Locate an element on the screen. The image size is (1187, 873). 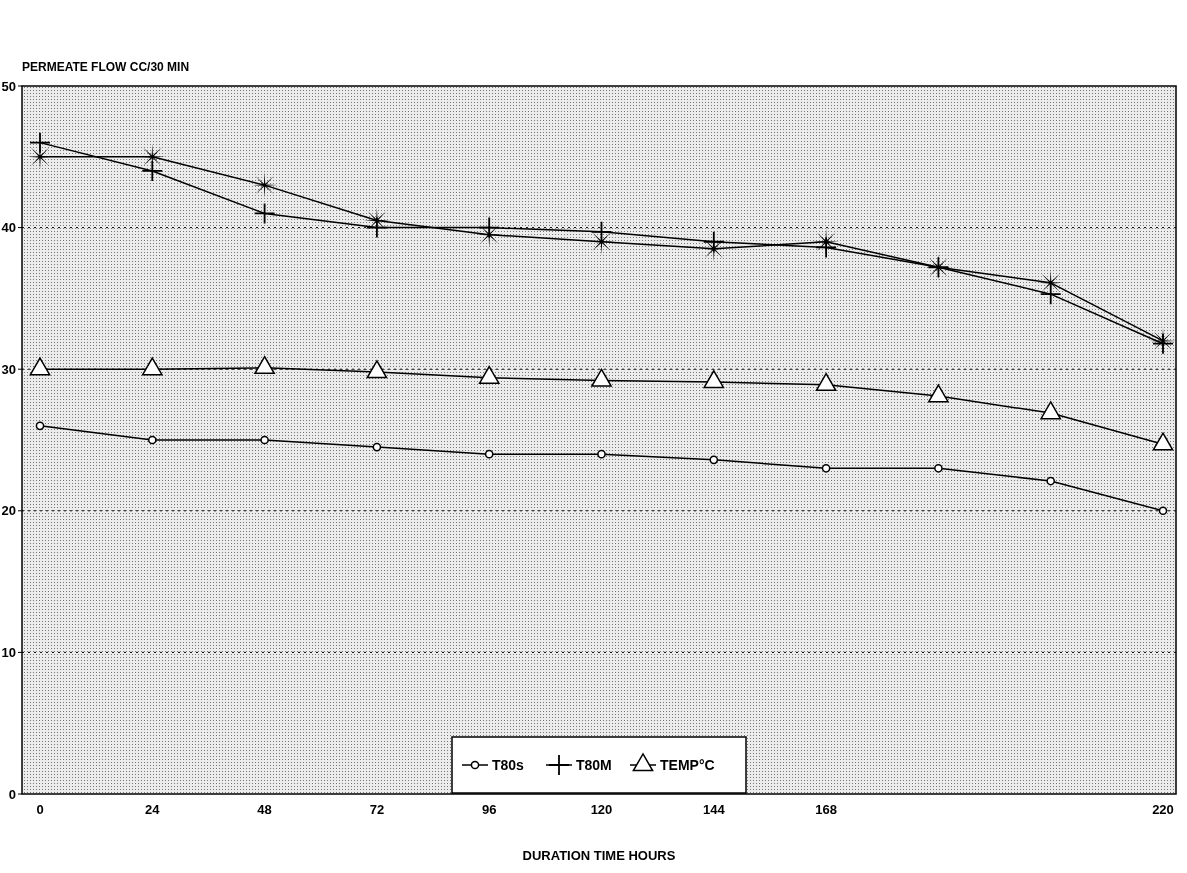
y-tick-label: 40 is located at coordinates (8, 228).